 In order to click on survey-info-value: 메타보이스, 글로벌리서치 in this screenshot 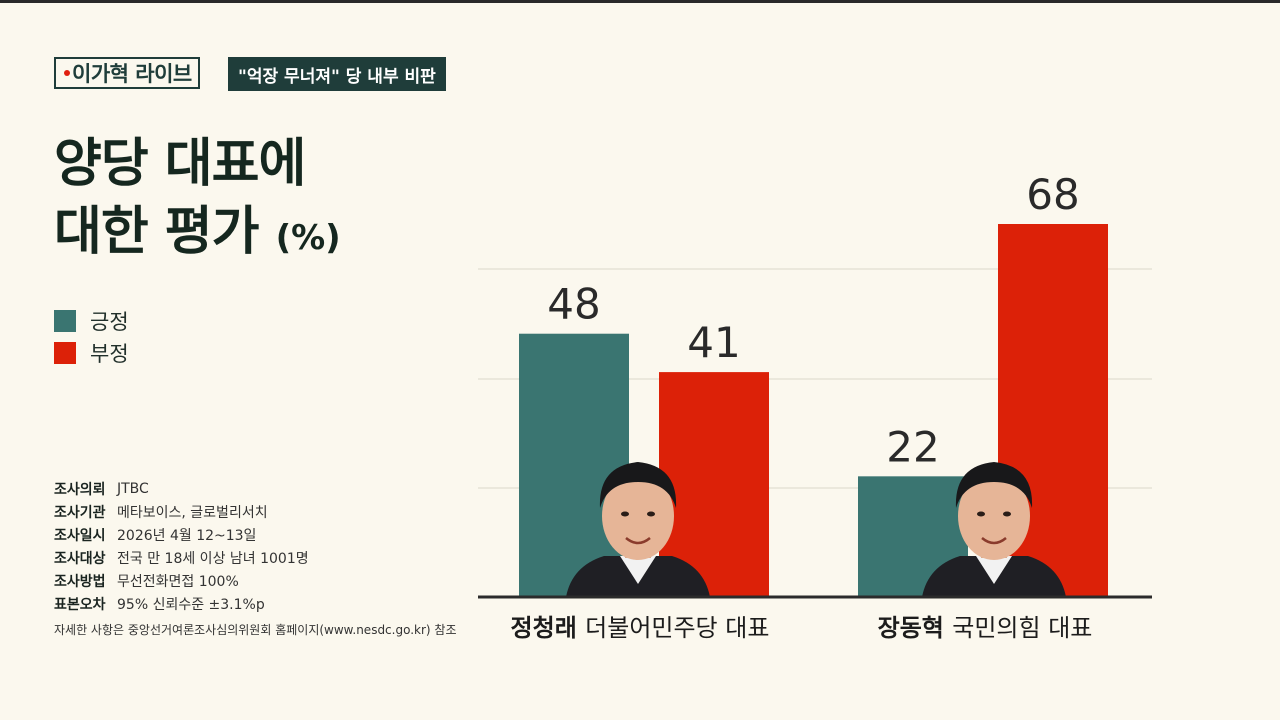, I will do `click(192, 512)`.